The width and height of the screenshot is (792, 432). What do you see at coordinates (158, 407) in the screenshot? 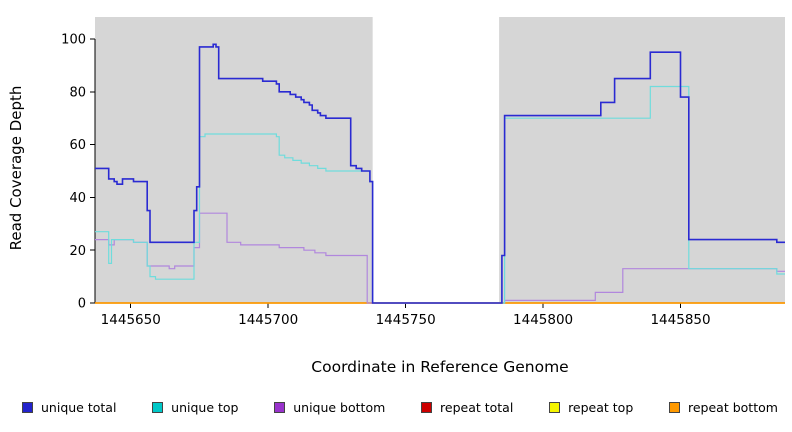
I see `unique-top-swatch-icon` at bounding box center [158, 407].